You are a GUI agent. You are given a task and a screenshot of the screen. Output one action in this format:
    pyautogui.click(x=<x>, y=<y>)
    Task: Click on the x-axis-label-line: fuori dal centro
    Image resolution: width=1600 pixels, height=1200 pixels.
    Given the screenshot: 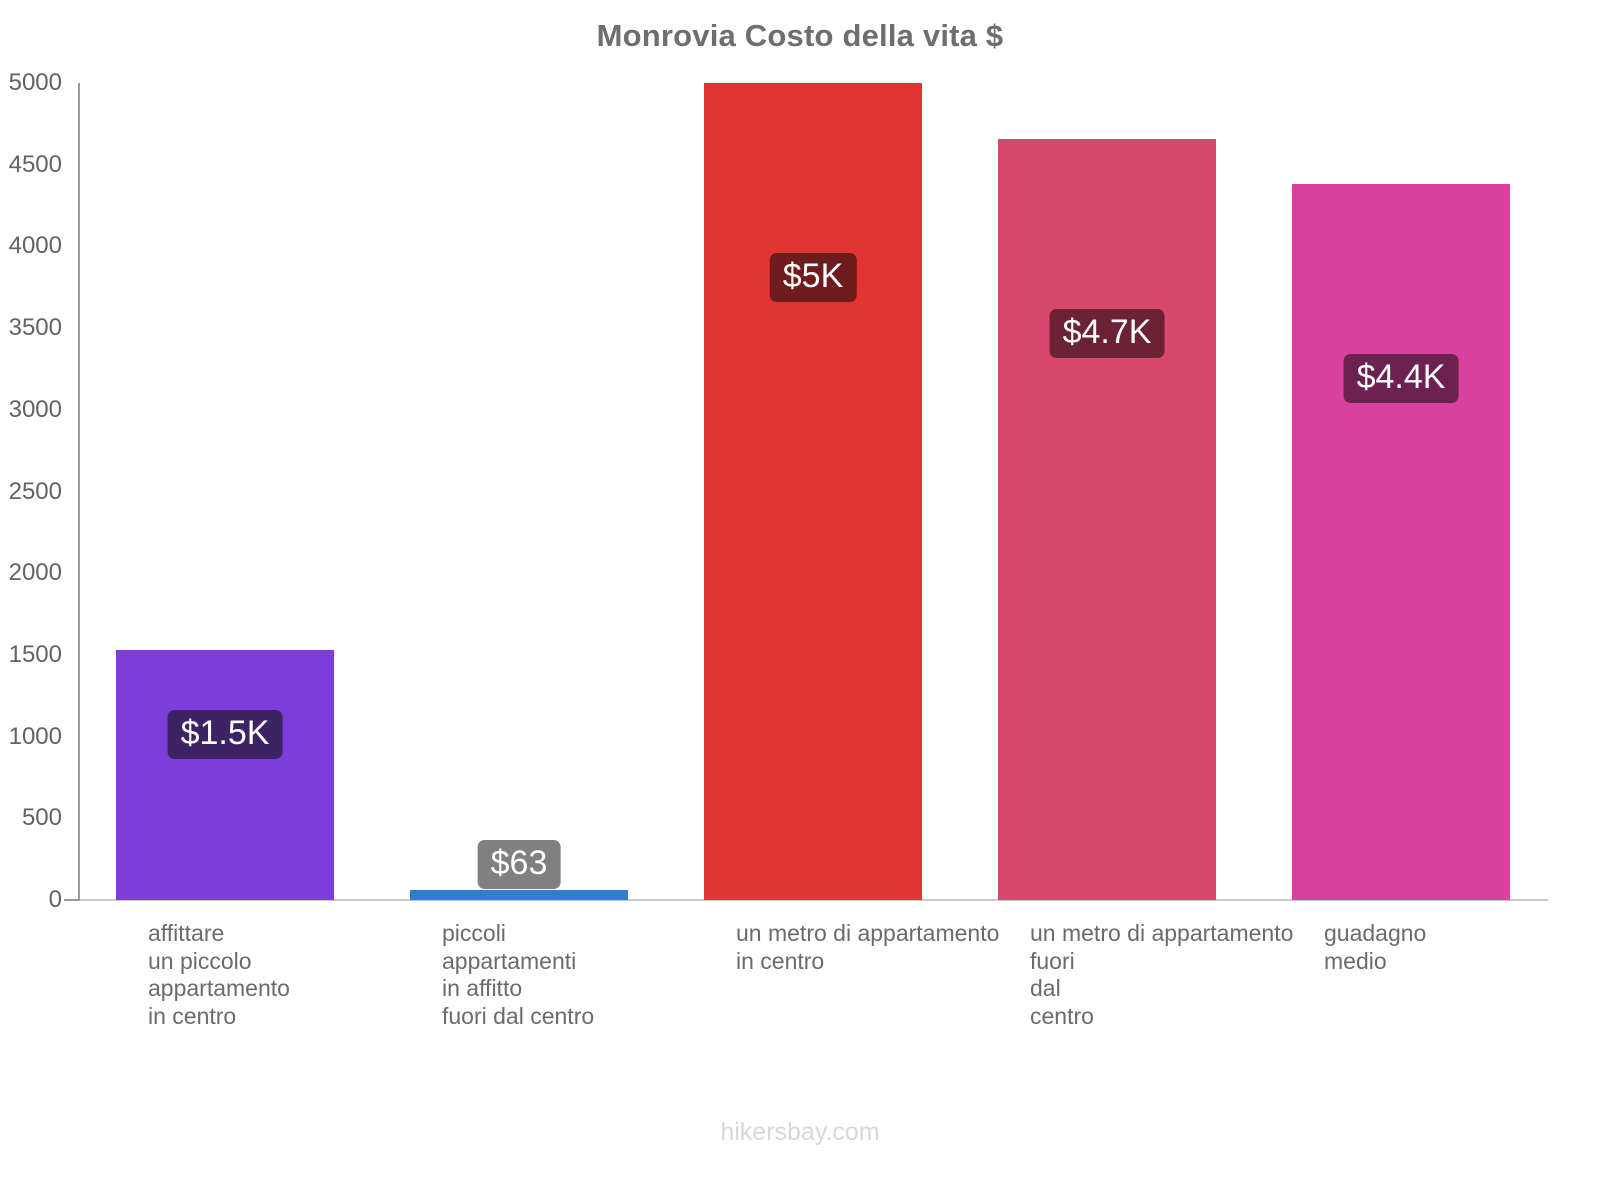 What is the action you would take?
    pyautogui.click(x=518, y=1015)
    